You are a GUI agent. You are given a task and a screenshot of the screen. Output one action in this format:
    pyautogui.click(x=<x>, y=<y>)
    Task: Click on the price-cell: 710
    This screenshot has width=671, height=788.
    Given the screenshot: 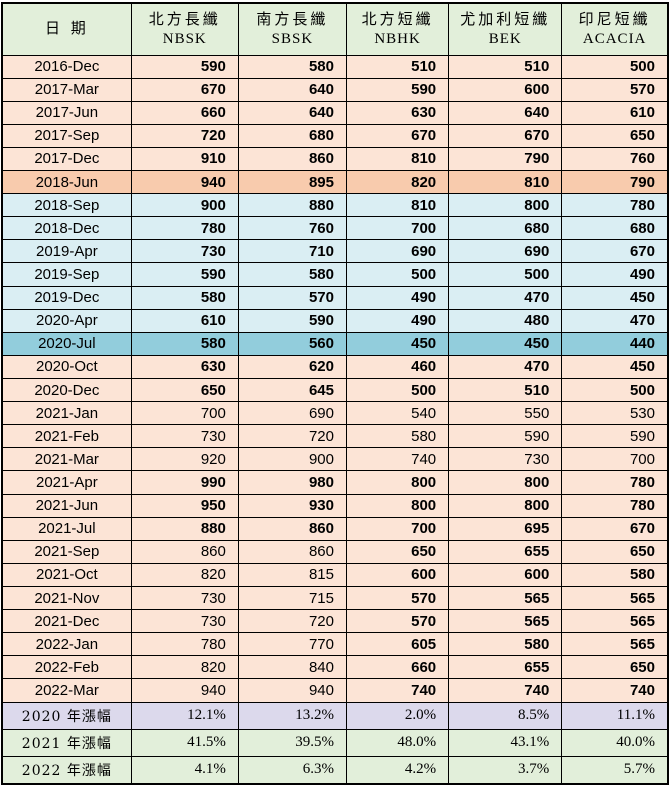 What is the action you would take?
    pyautogui.click(x=292, y=251)
    